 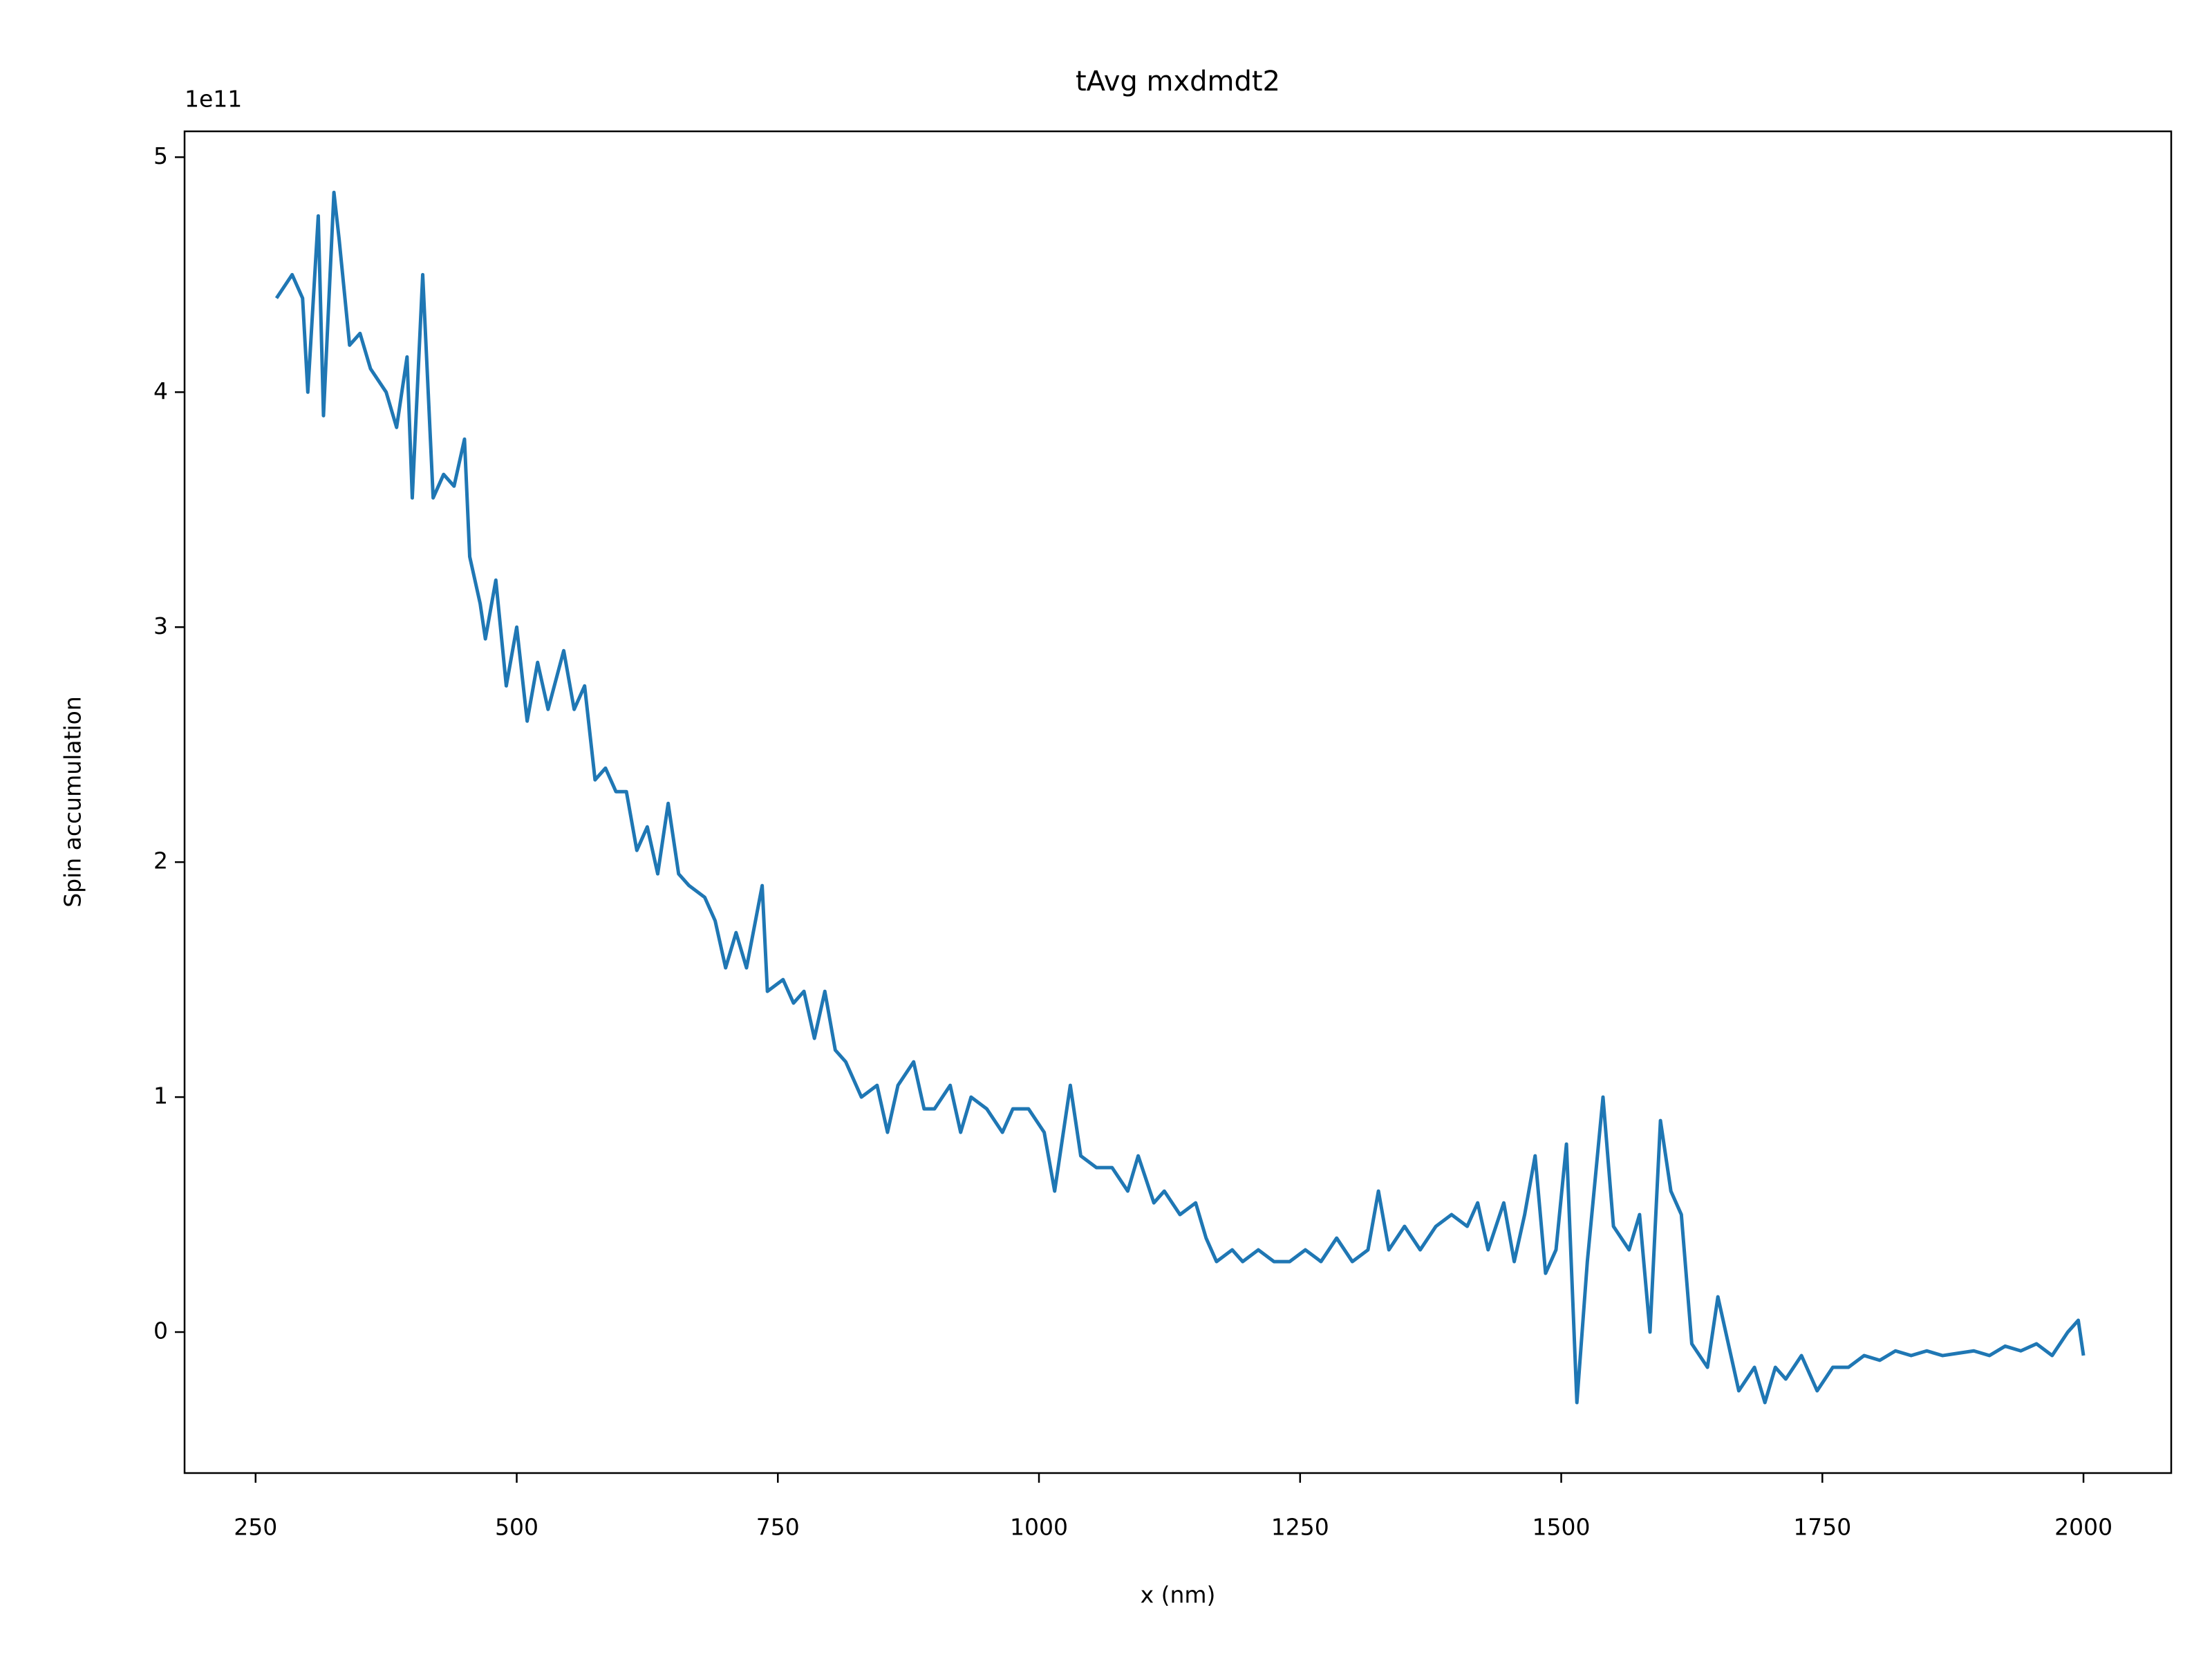 What do you see at coordinates (1822, 1527) in the screenshot?
I see `x-tick-label: 1750` at bounding box center [1822, 1527].